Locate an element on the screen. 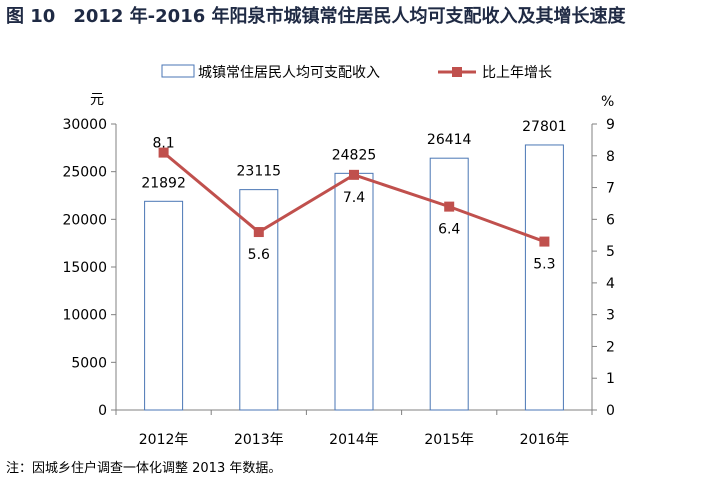  bar-value-label: 26414 is located at coordinates (449, 140).